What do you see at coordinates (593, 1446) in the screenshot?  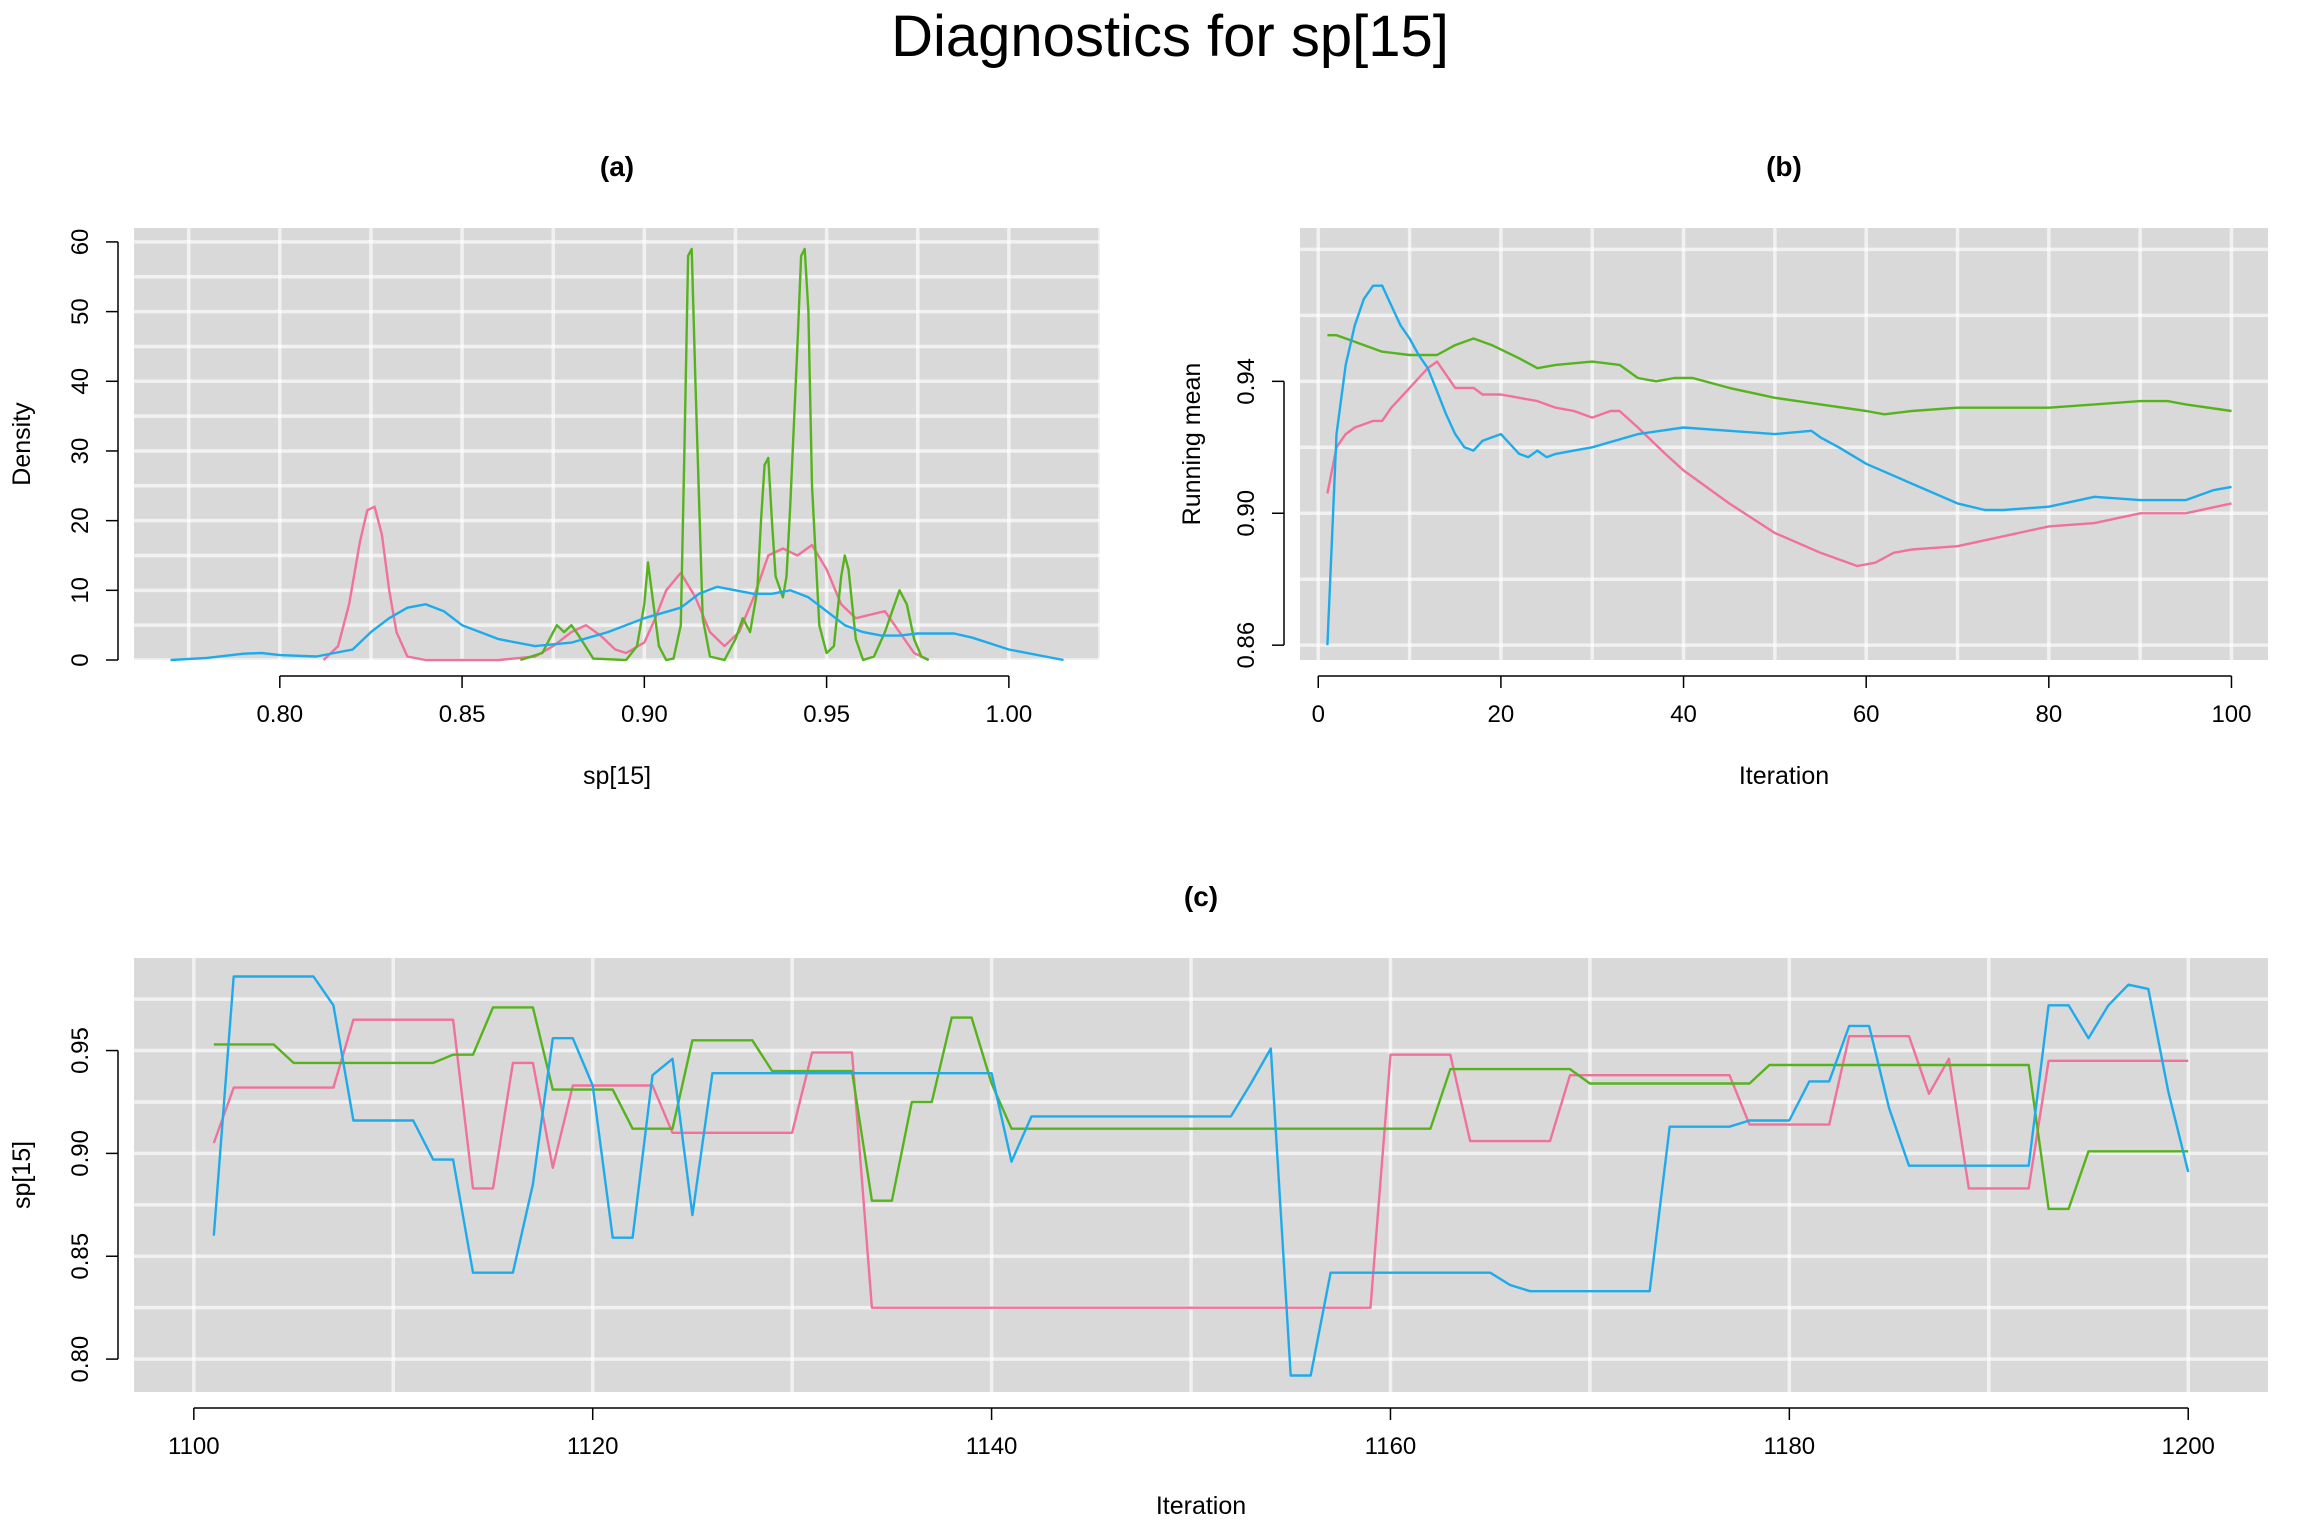 I see `x-tick-label: 1120` at bounding box center [593, 1446].